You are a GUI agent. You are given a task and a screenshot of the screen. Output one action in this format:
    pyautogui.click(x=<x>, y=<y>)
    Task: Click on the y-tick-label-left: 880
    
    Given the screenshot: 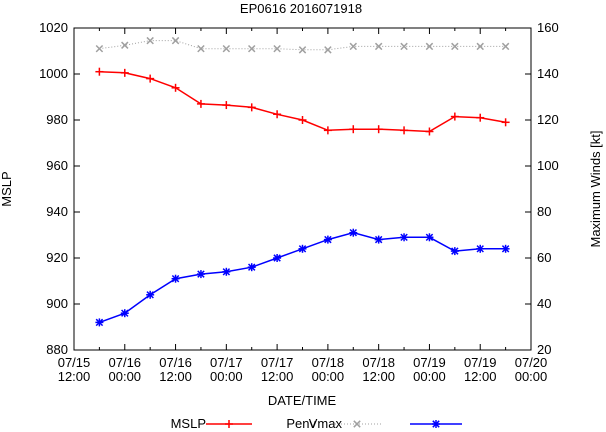 What is the action you would take?
    pyautogui.click(x=57, y=349)
    